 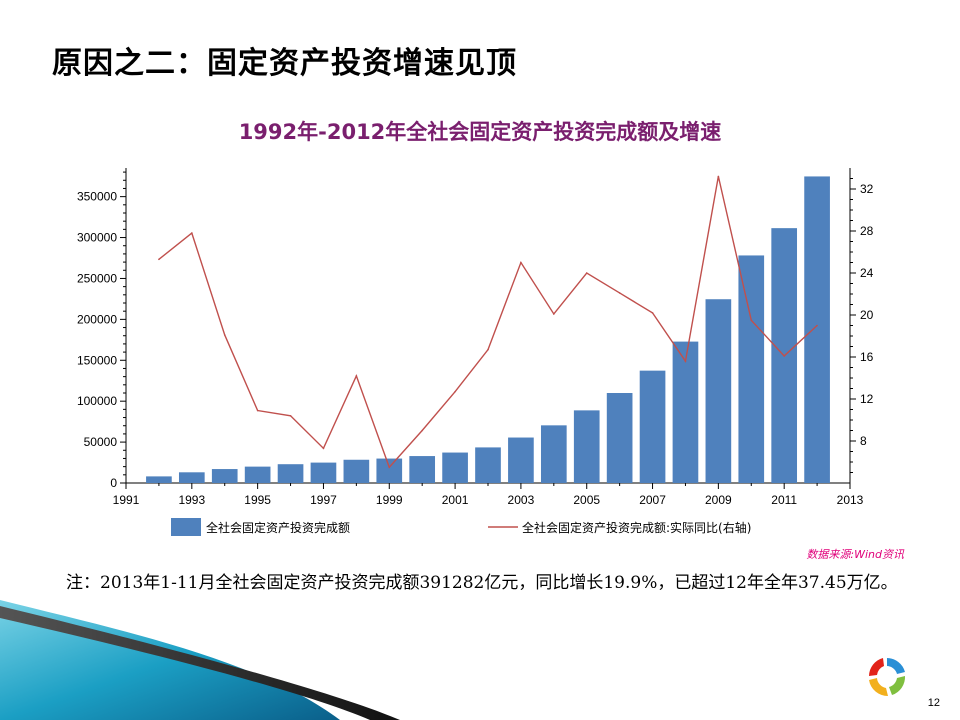 I want to click on deco-teal-swoosh, so click(x=170, y=660).